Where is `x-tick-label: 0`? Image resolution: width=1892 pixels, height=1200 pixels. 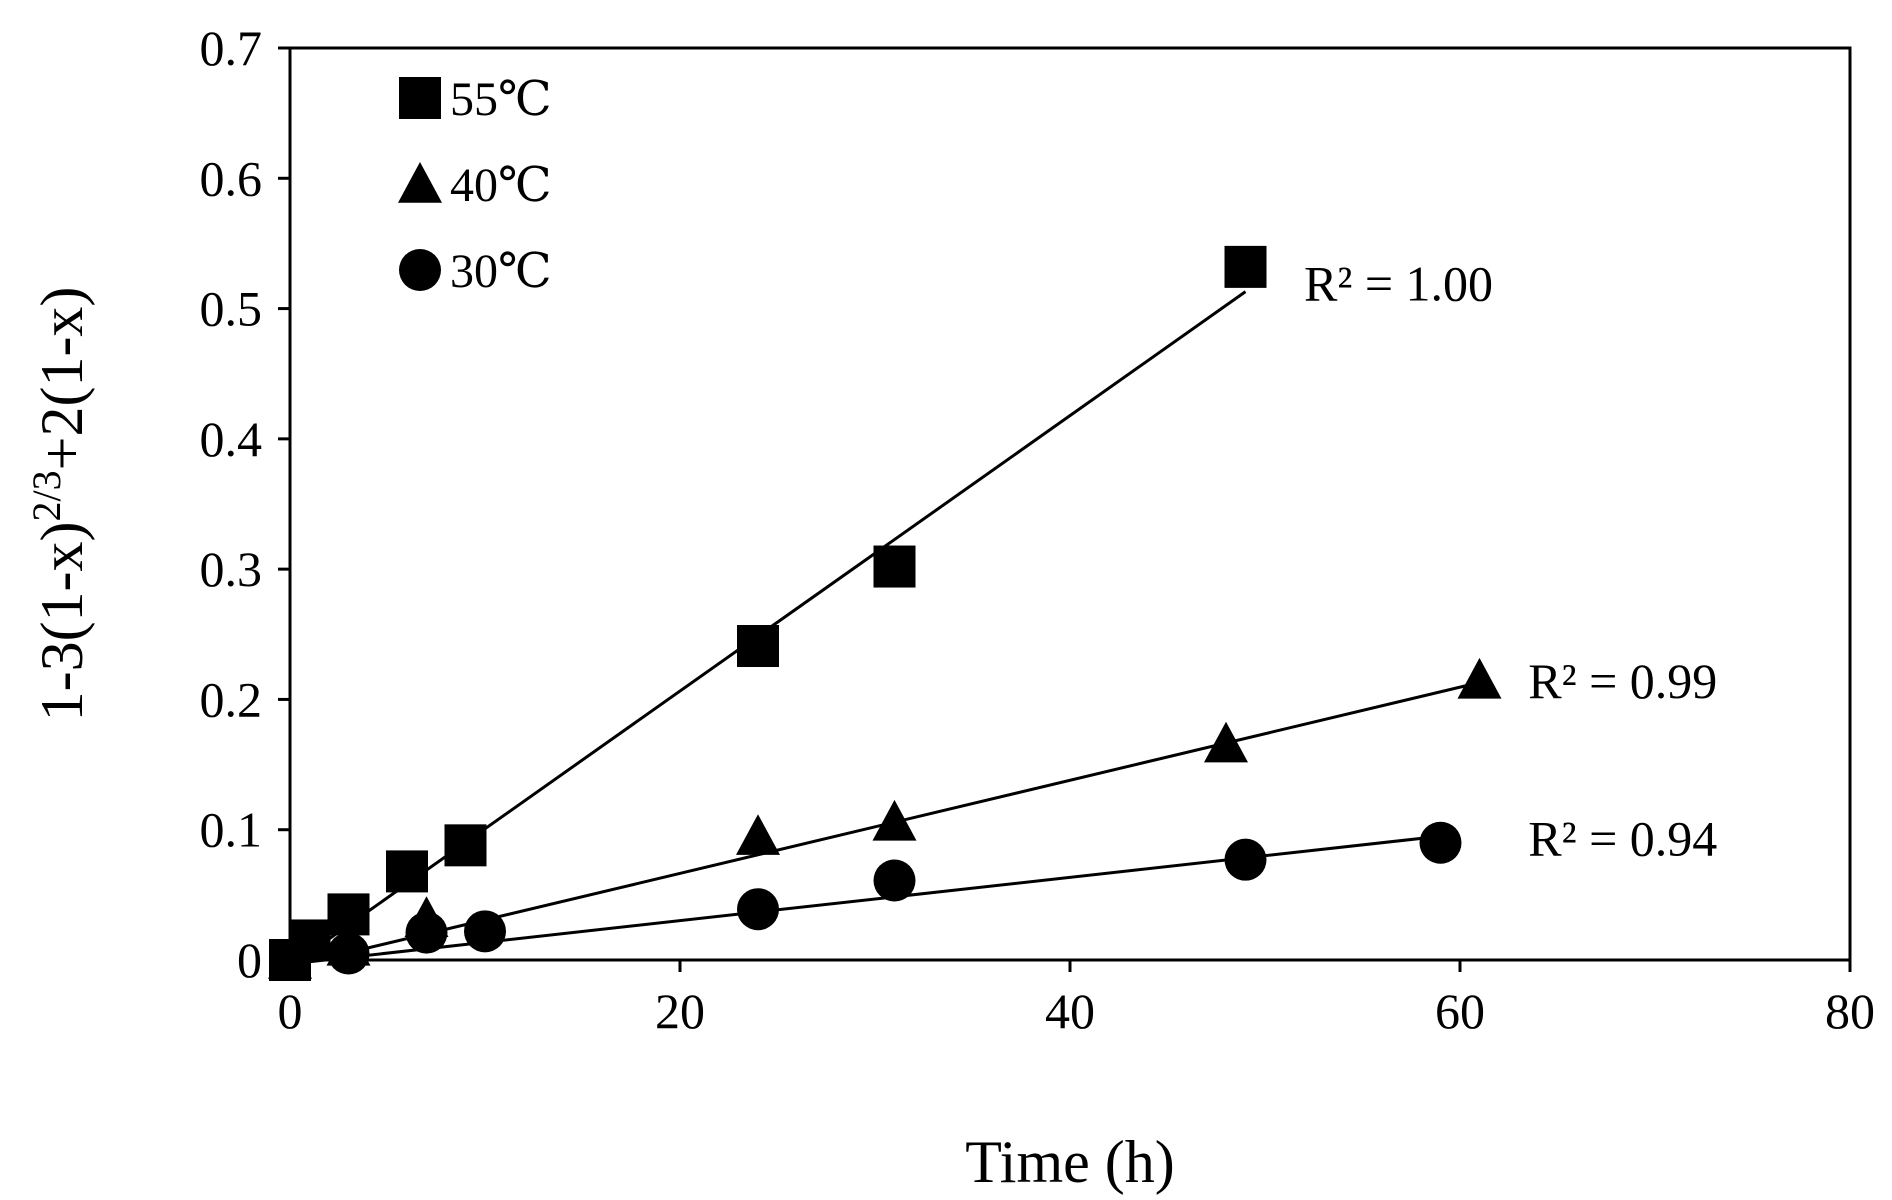
x-tick-label: 0 is located at coordinates (290, 1011).